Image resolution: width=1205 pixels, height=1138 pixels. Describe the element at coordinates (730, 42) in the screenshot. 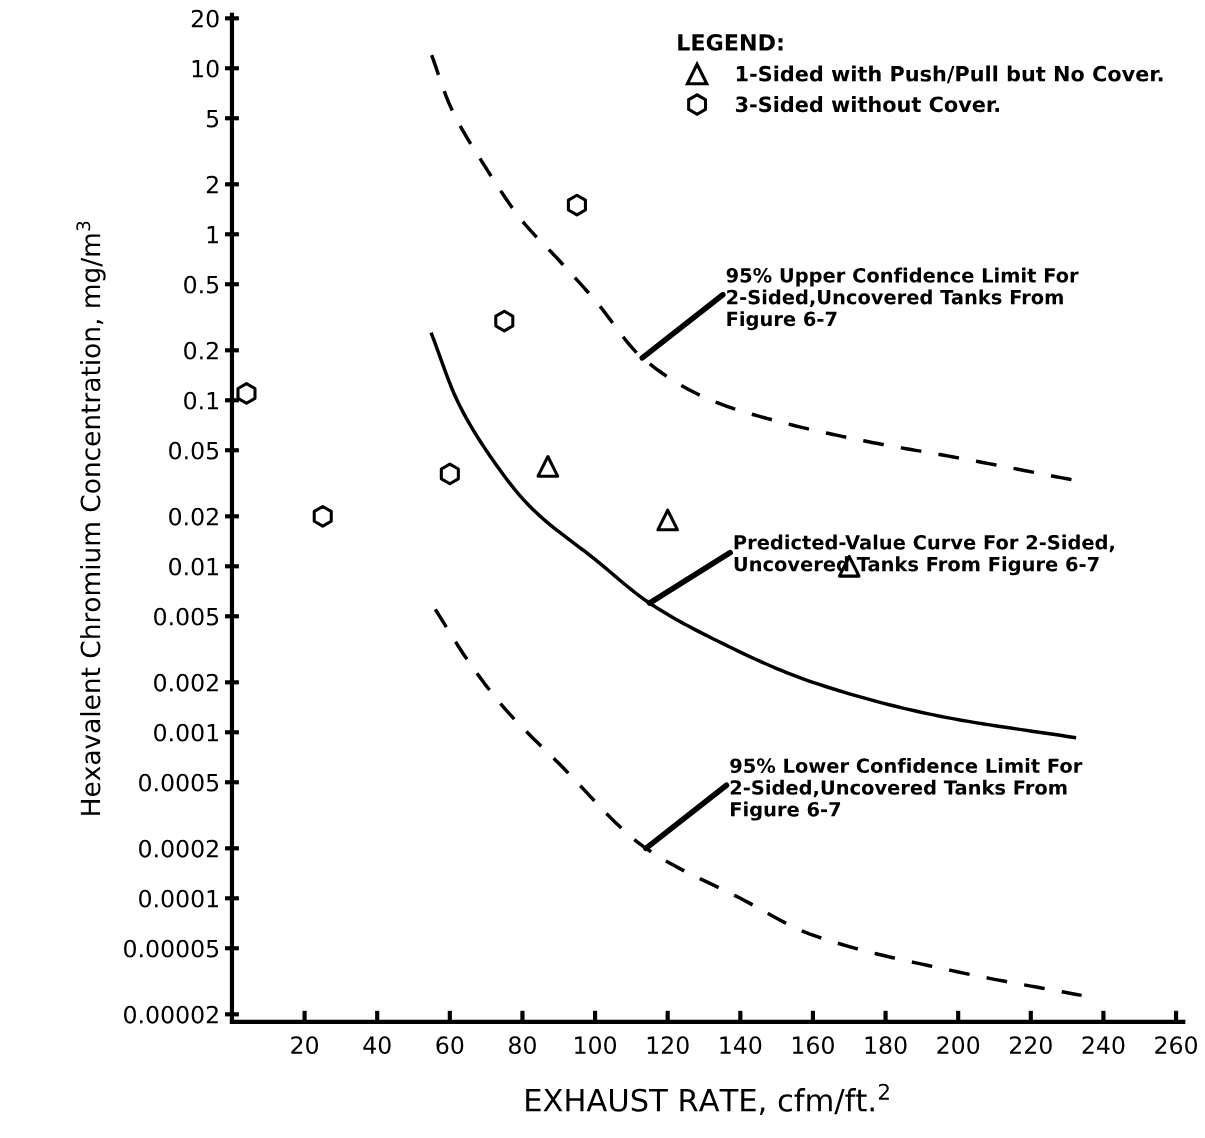

I see `legend-title: LEGEND:` at that location.